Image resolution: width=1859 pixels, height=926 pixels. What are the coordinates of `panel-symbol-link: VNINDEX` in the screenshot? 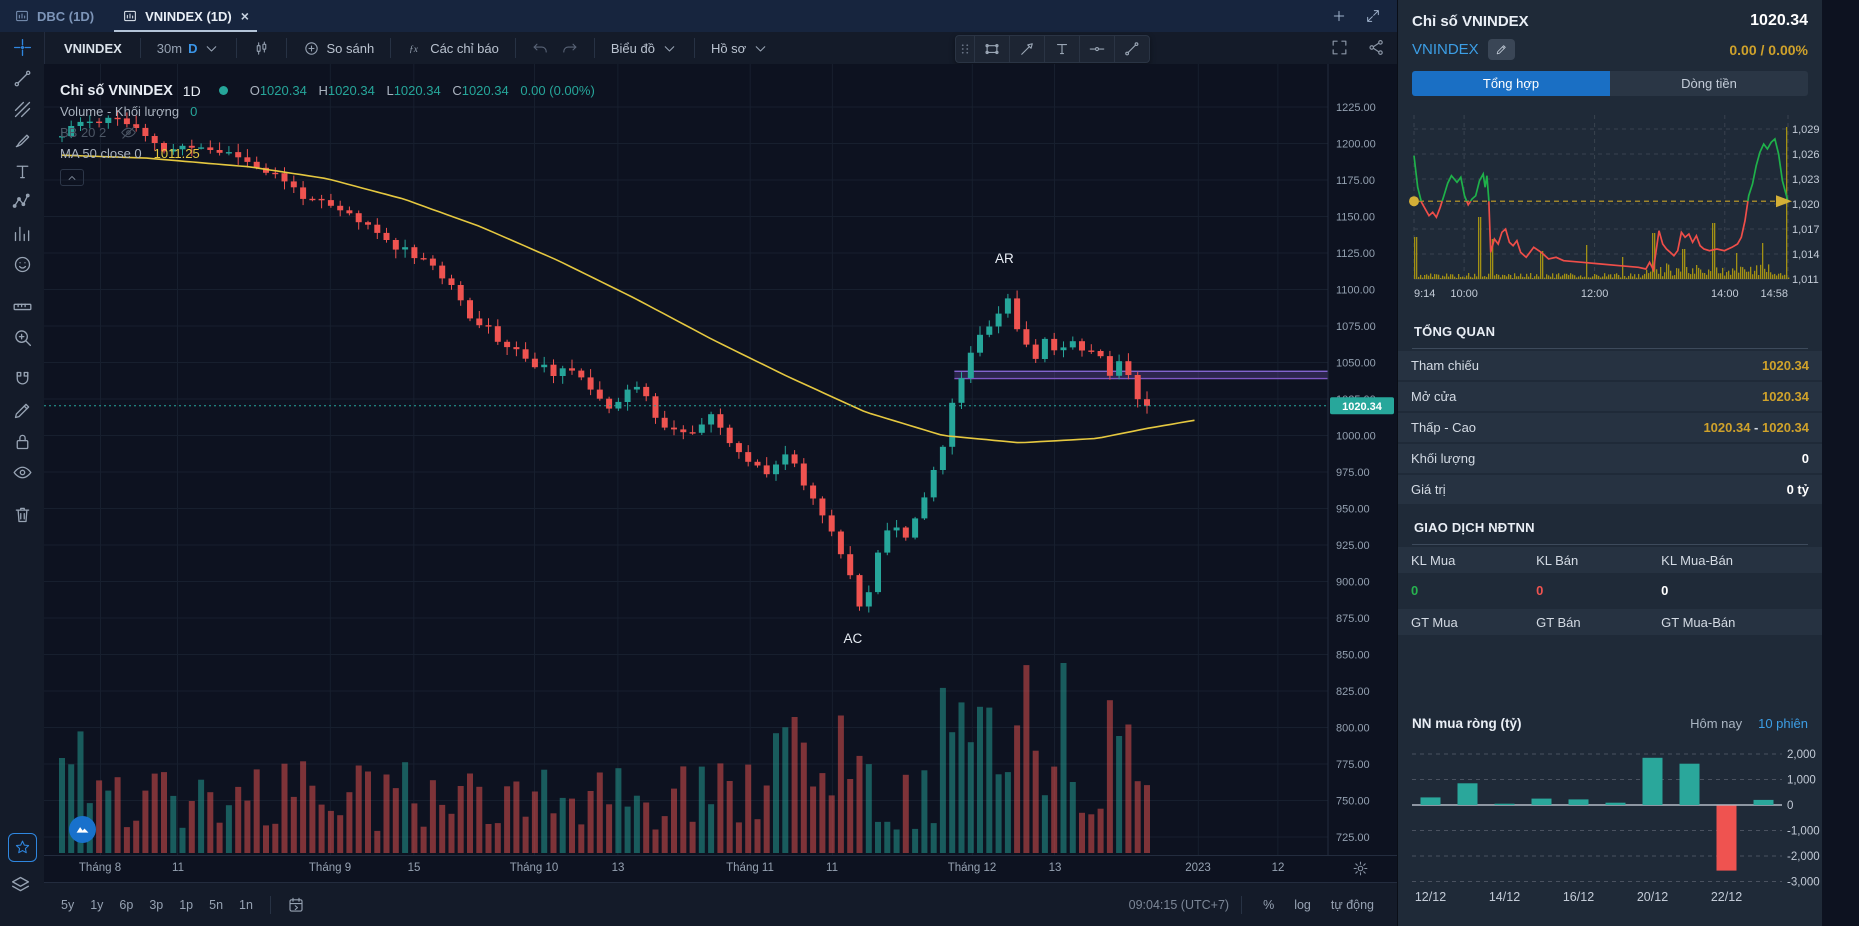 It's located at (1445, 49).